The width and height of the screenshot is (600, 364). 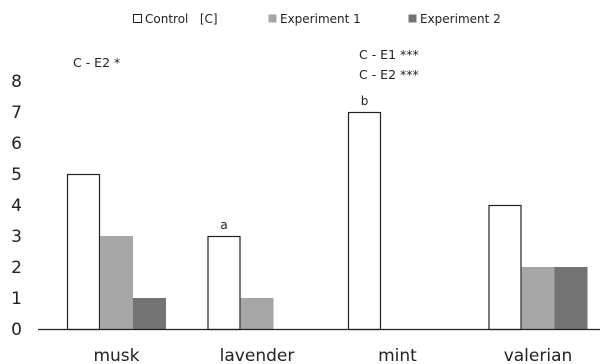 I want to click on bar-letter-label: b, so click(x=365, y=101).